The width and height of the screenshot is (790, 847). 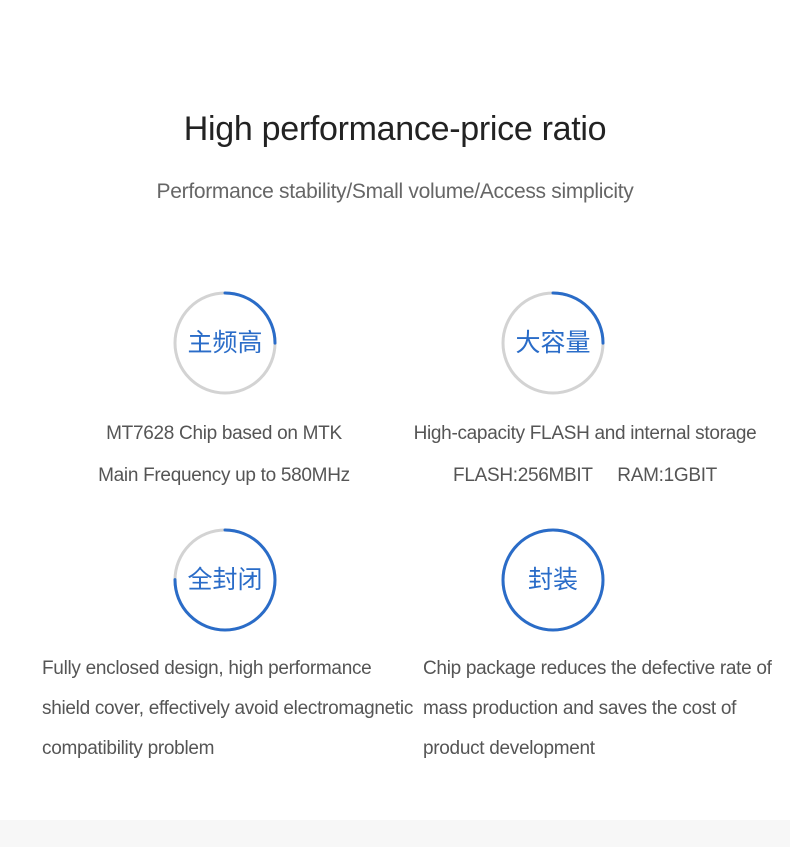 I want to click on description-line: Main Frequency up to 580MHz, so click(x=224, y=475).